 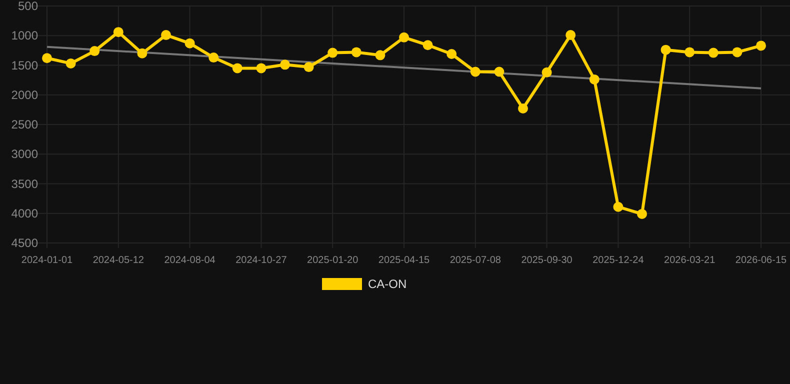 What do you see at coordinates (24, 183) in the screenshot?
I see `y-tick-label: 3500` at bounding box center [24, 183].